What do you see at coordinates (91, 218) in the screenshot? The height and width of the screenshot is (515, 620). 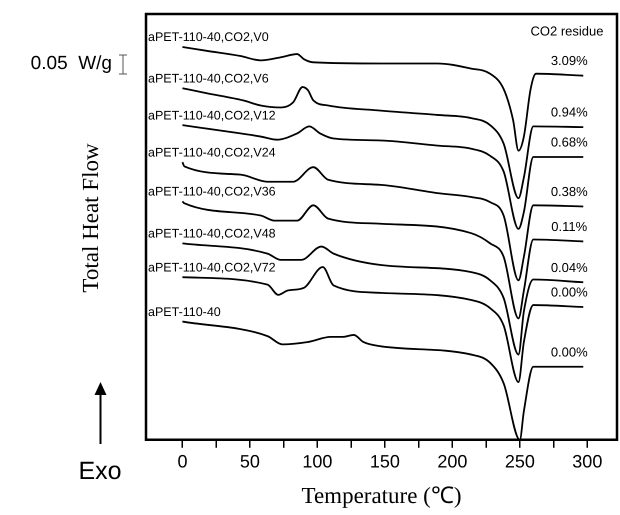 I see `y-axis-title: Total Heat Flow` at bounding box center [91, 218].